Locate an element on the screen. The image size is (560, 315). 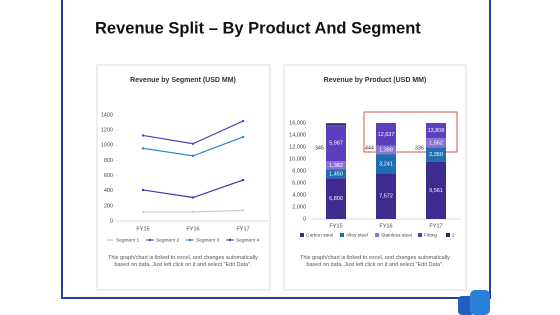
y-tick-label: 2,000 is located at coordinates (299, 207).